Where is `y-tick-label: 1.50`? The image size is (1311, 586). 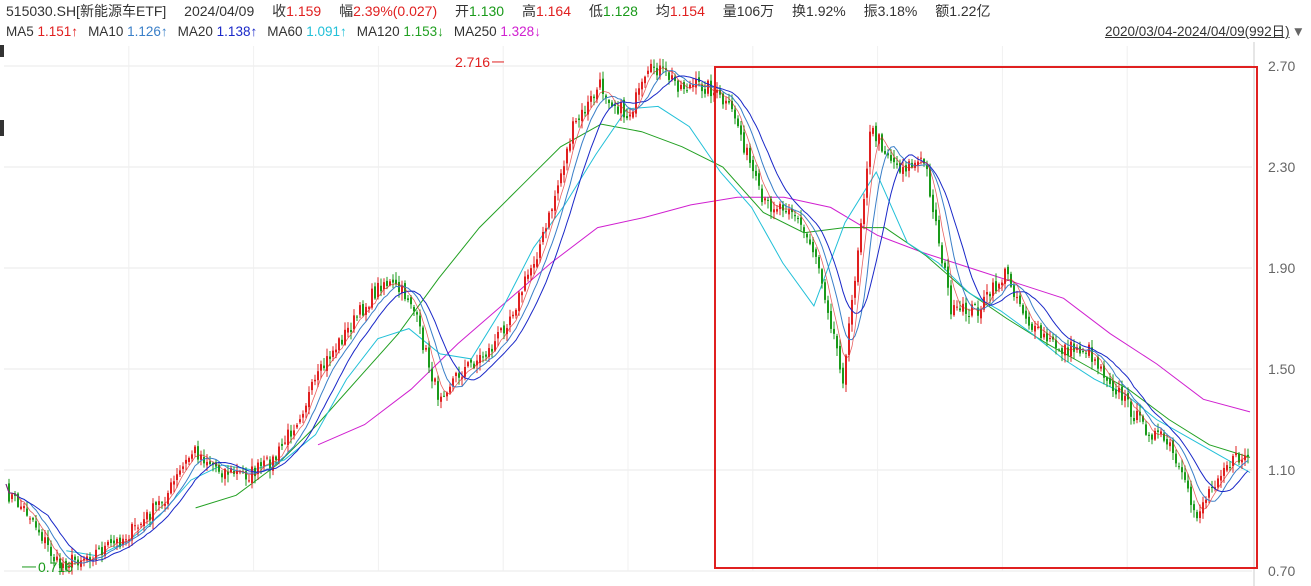 y-tick-label: 1.50 is located at coordinates (1281, 369).